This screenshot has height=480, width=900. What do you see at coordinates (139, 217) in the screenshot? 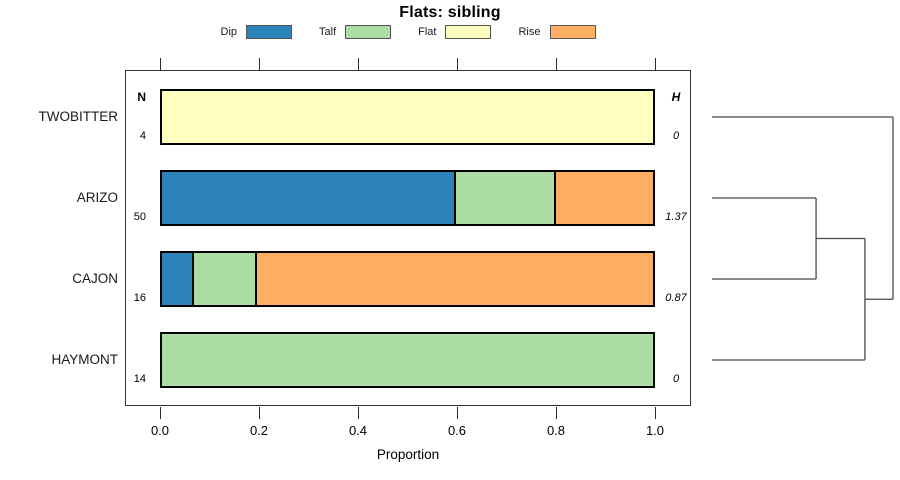
I see `n-value: 50` at bounding box center [139, 217].